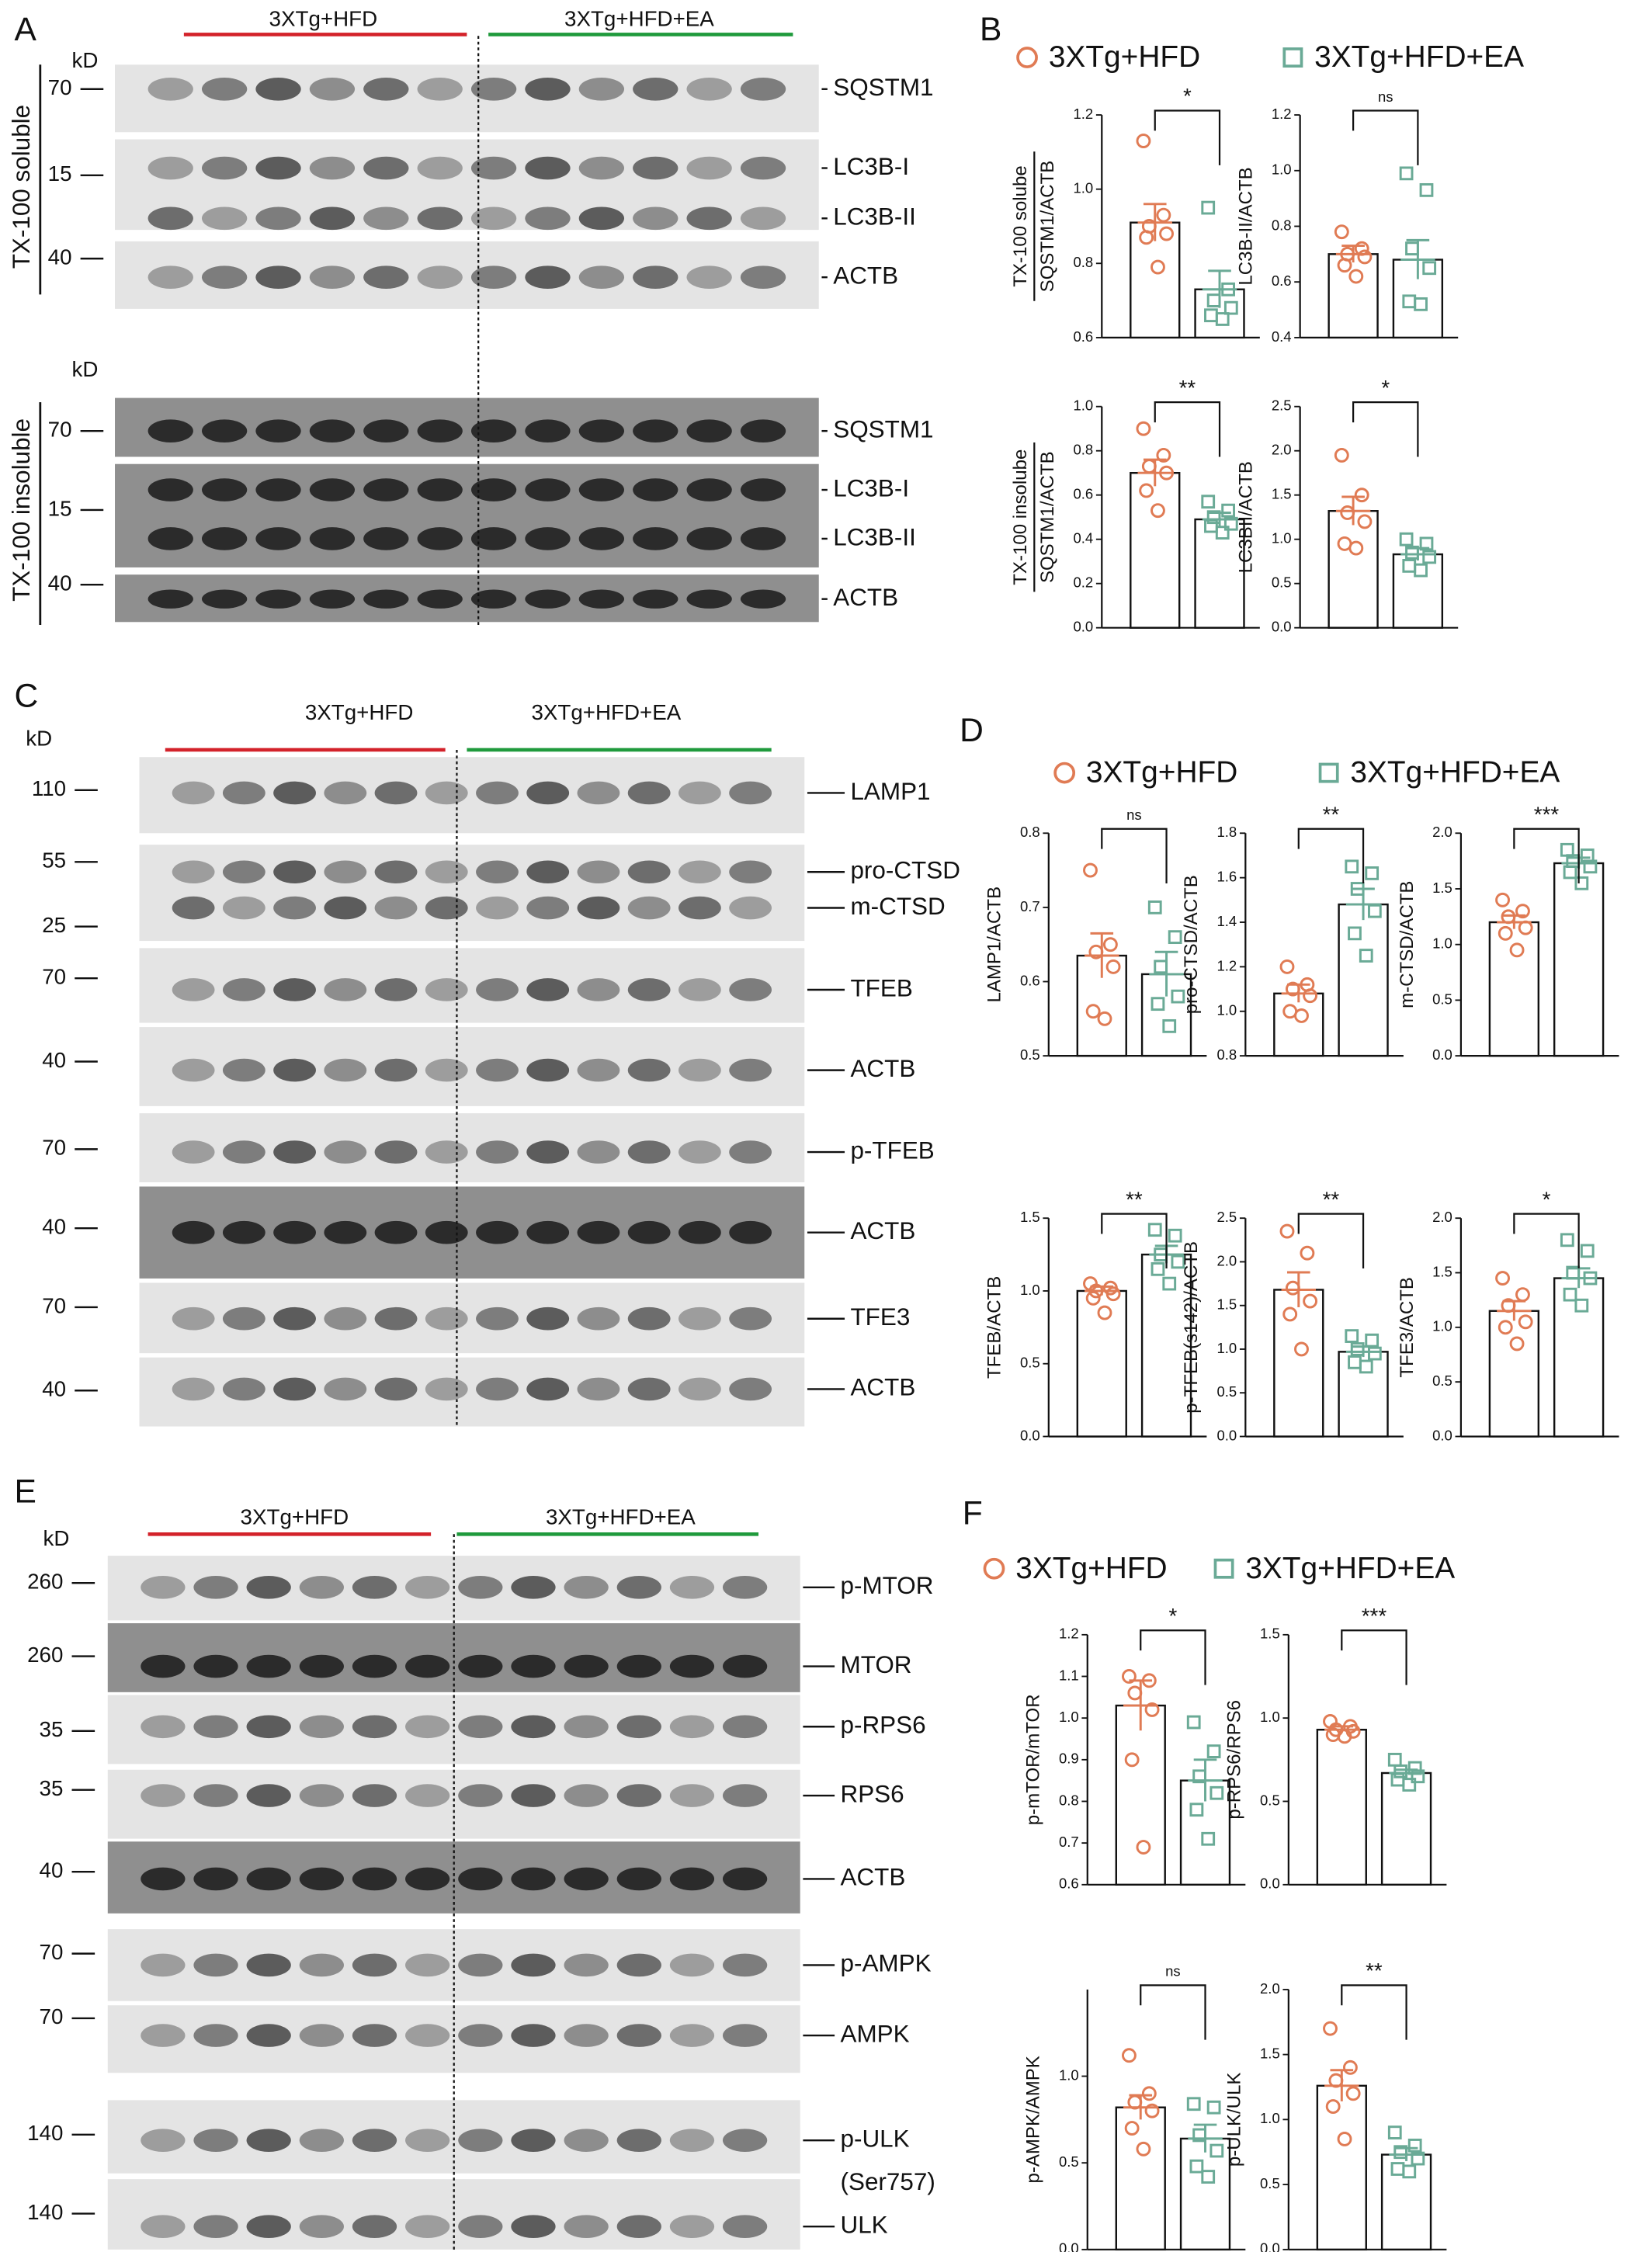 The width and height of the screenshot is (1652, 2252). Describe the element at coordinates (1083, 188) in the screenshot. I see `y-tick-label: 1.0` at that location.